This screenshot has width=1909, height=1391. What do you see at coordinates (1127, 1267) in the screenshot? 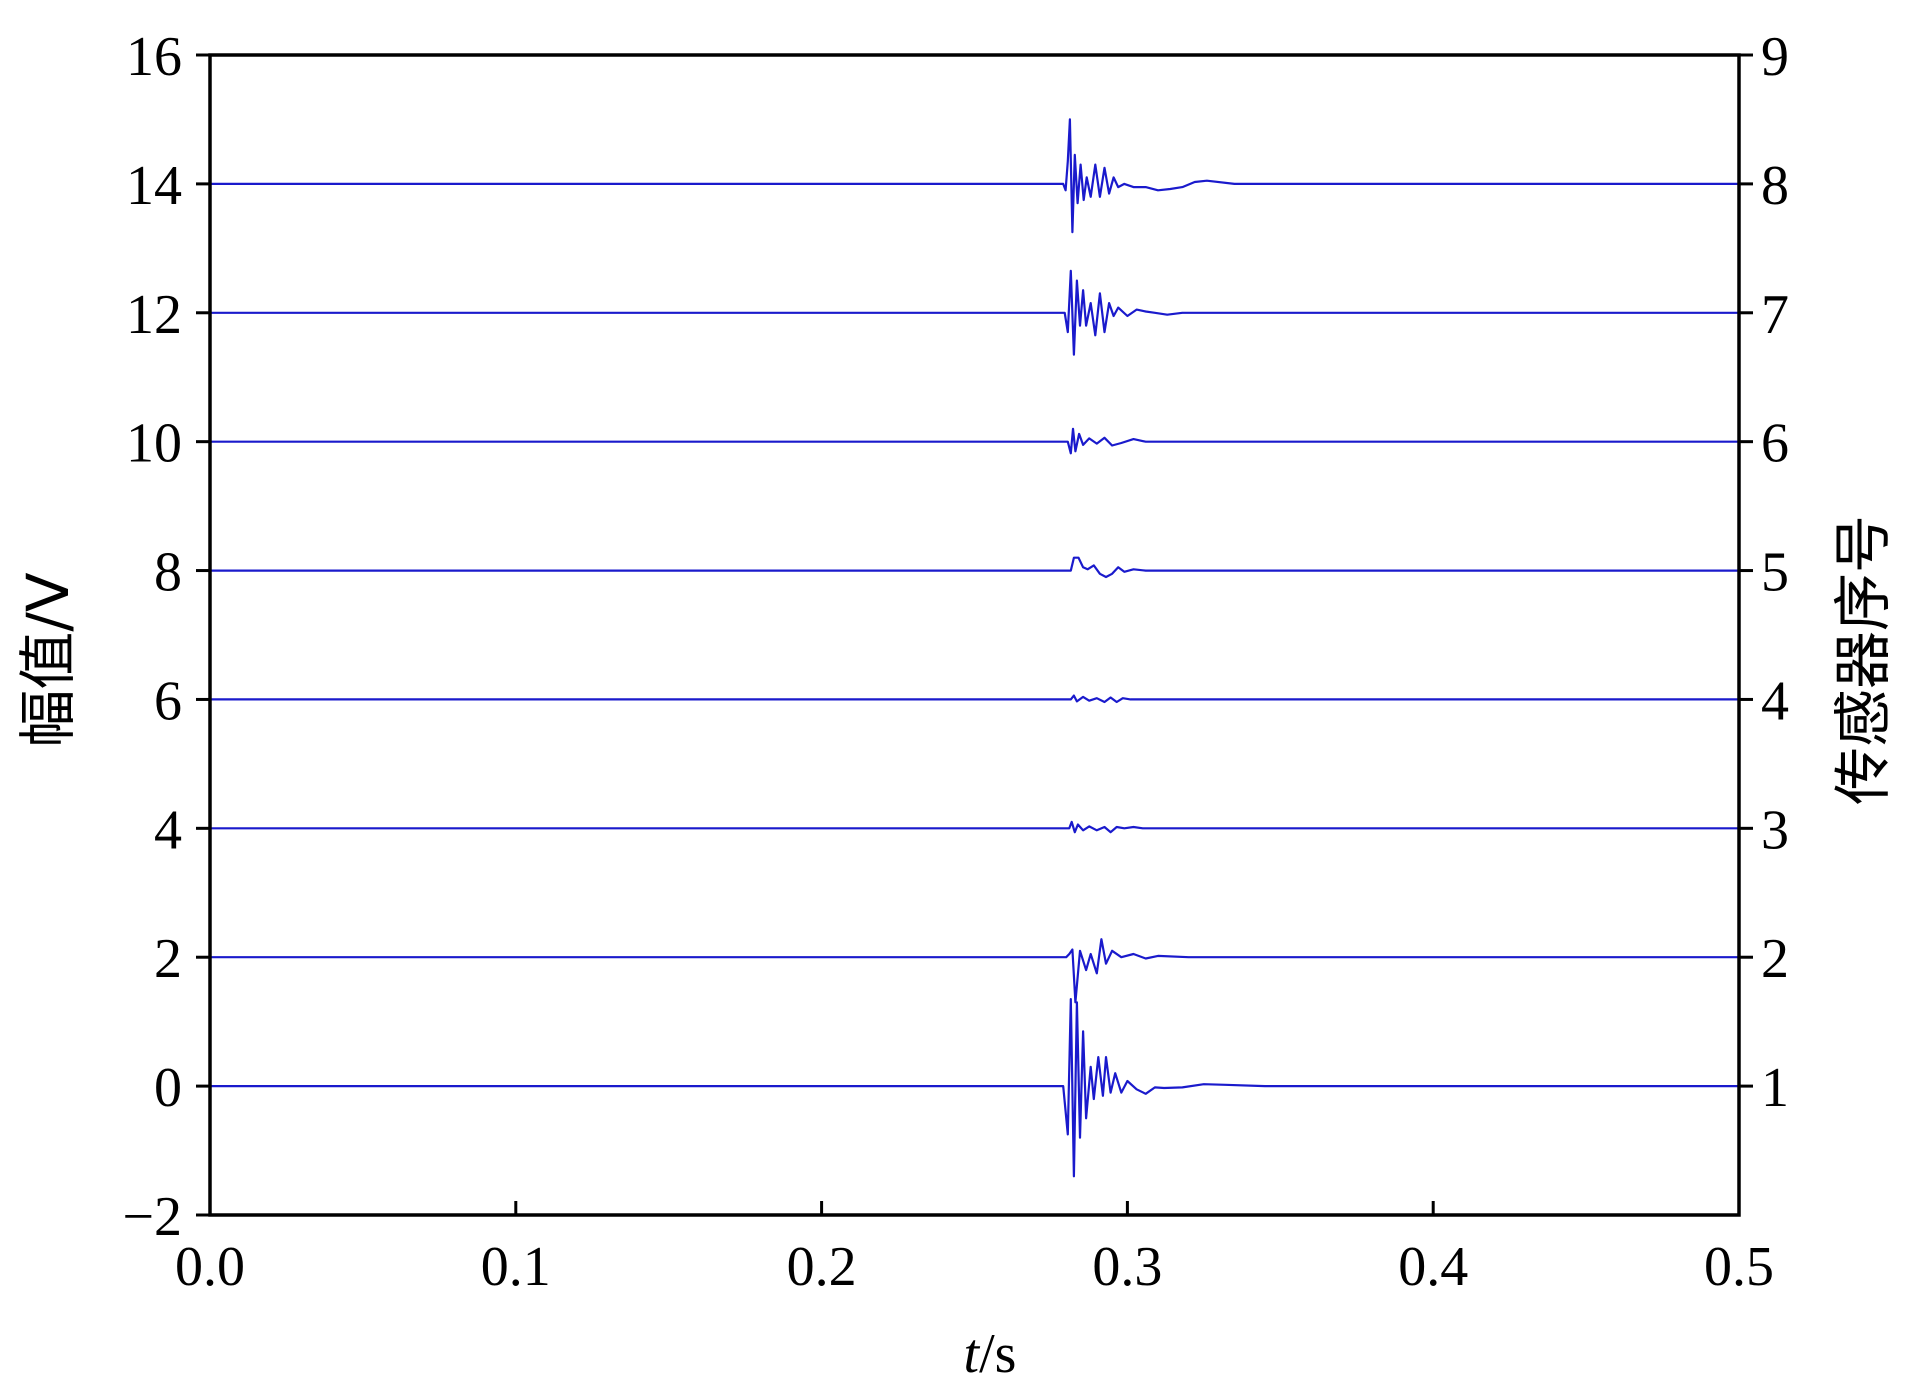
I see `x-tick-label: 0.3` at bounding box center [1127, 1267].